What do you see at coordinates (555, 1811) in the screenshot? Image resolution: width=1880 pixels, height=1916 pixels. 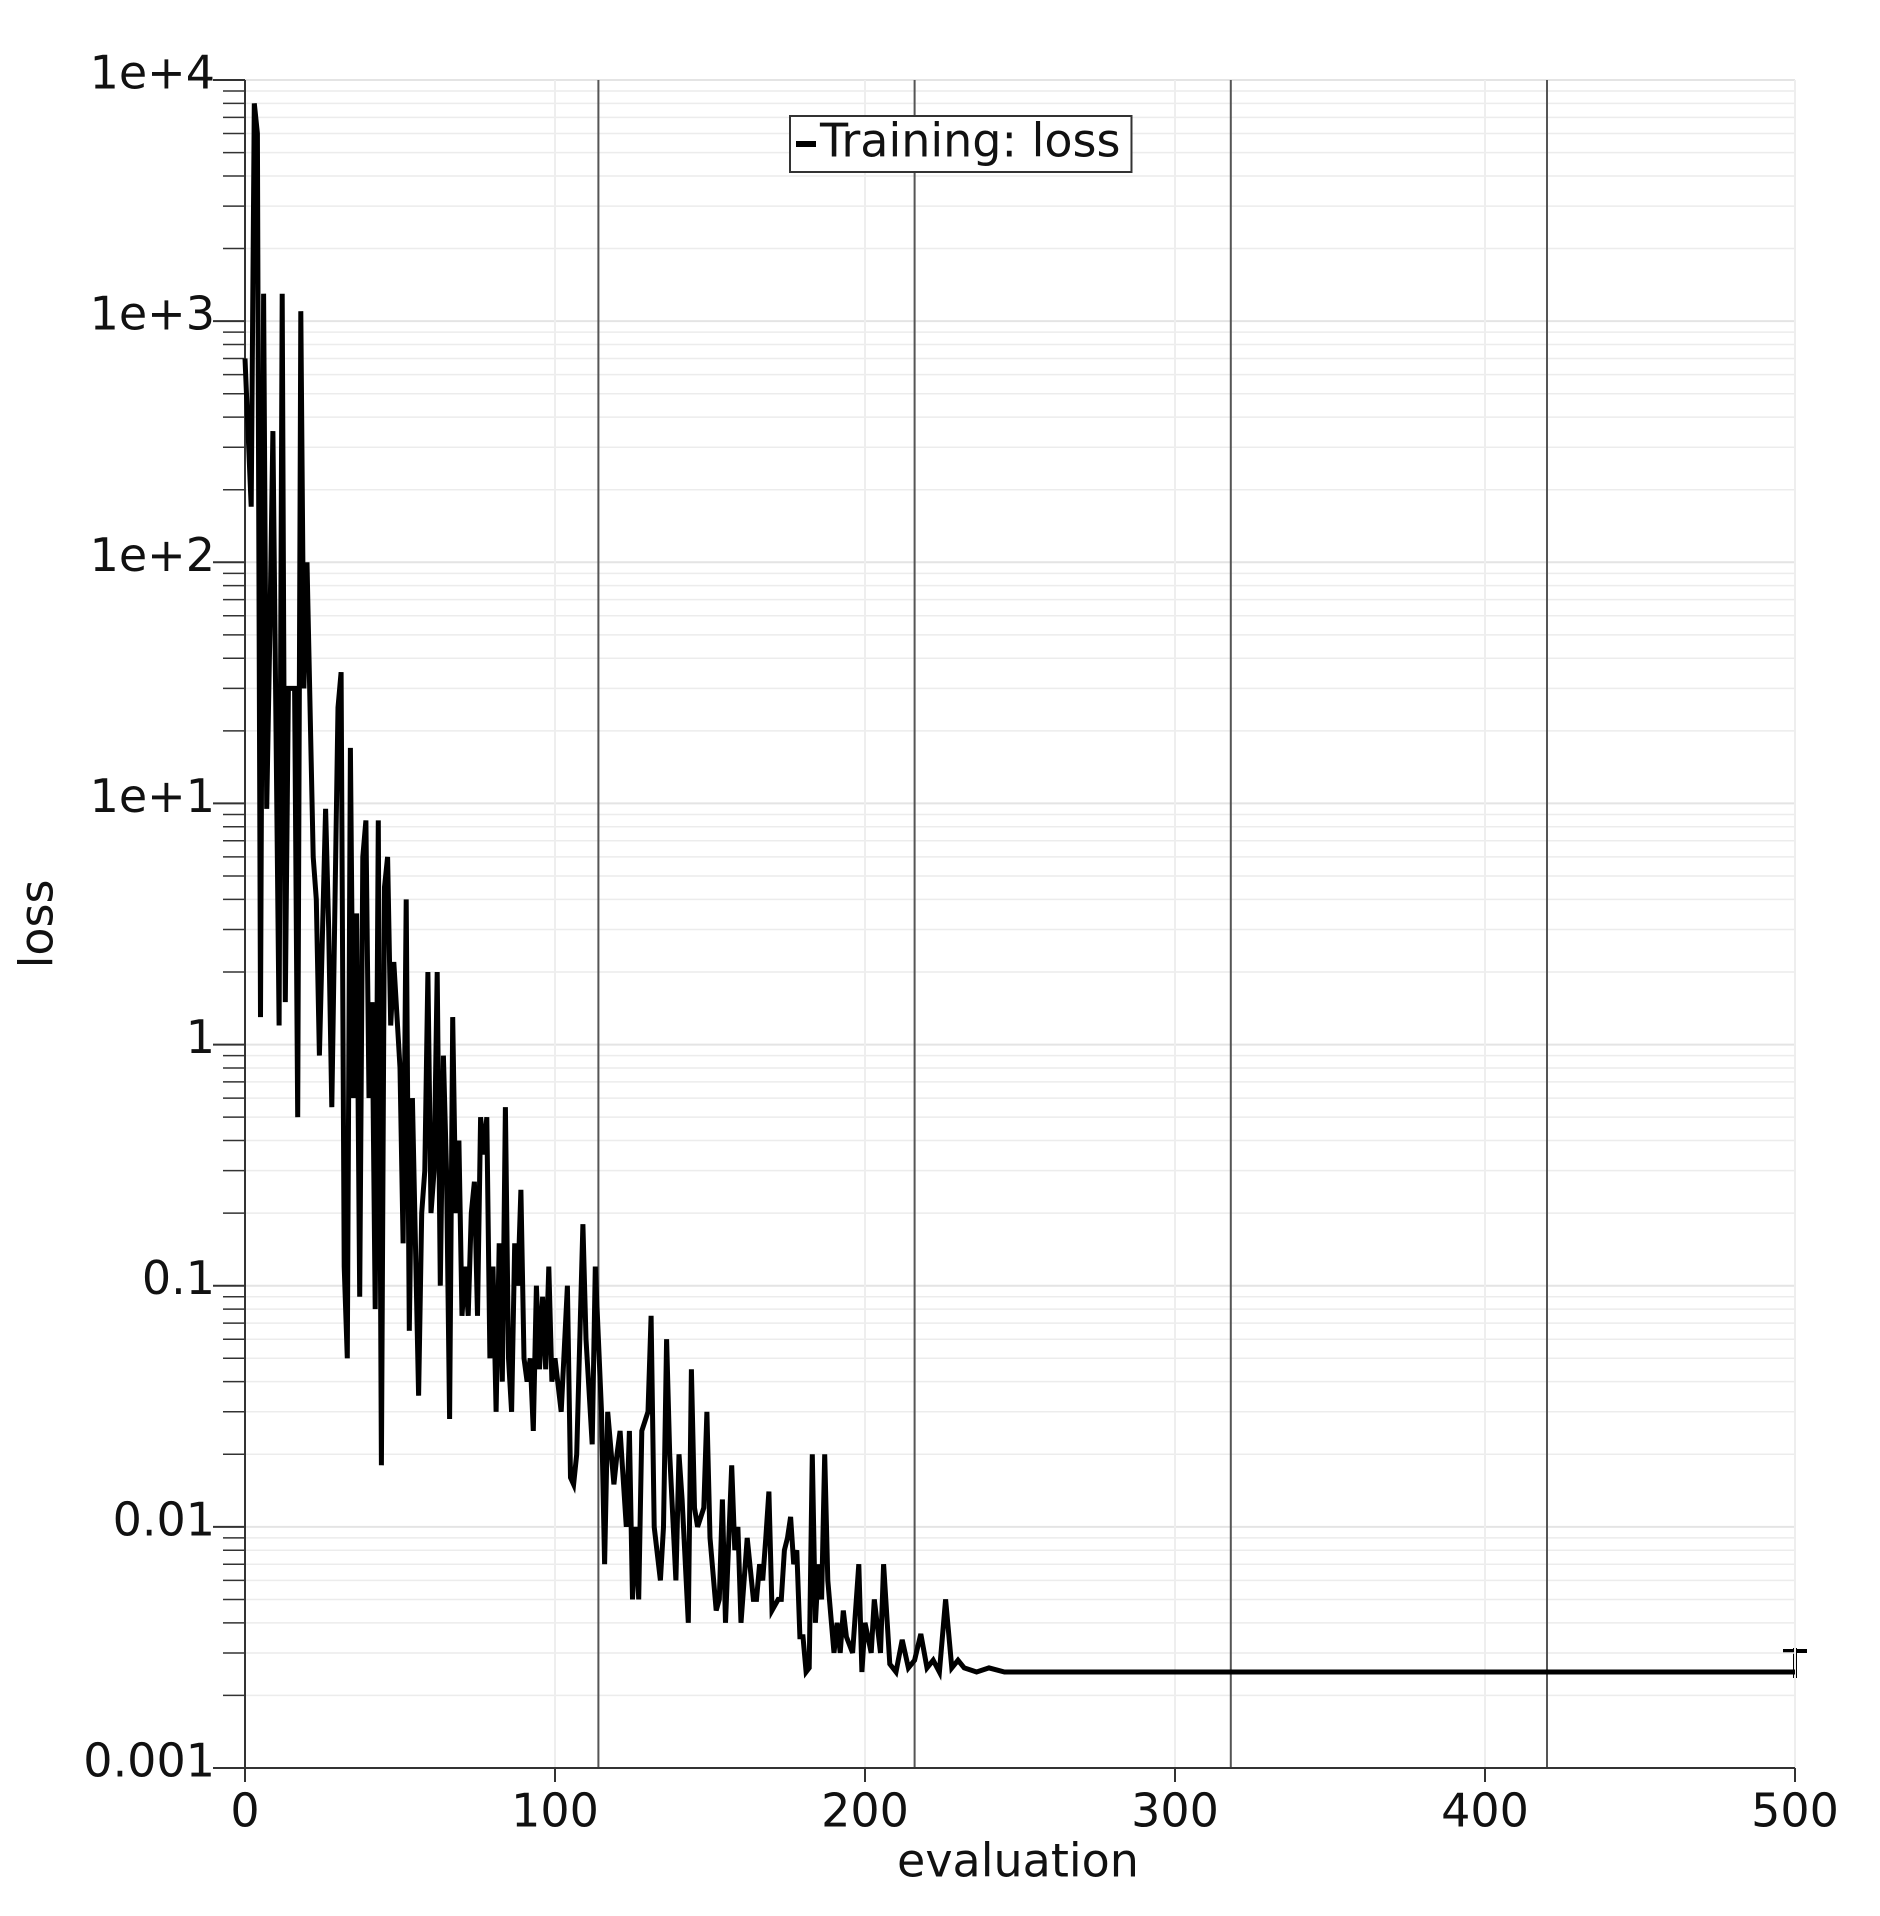 I see `x-tick-label: 100` at bounding box center [555, 1811].